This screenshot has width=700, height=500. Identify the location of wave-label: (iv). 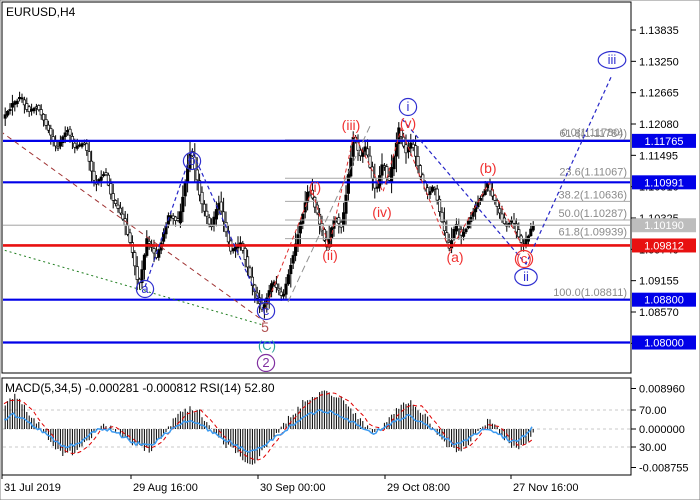
(381, 212).